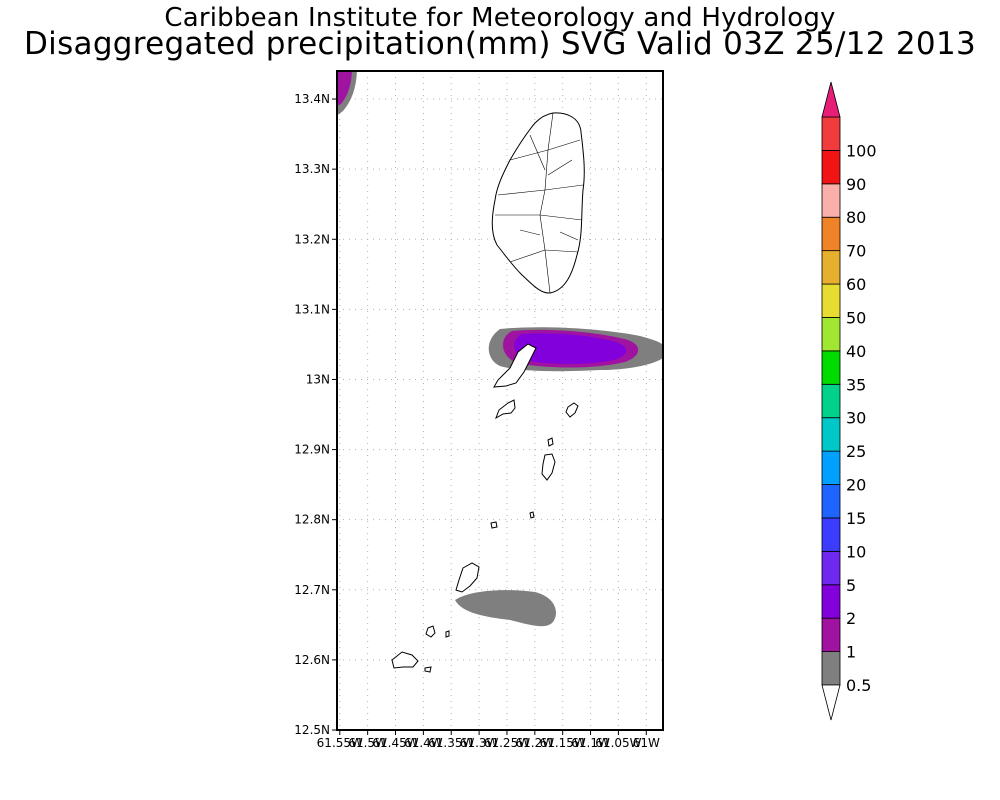 This screenshot has width=1000, height=800. What do you see at coordinates (488, 392) in the screenshot?
I see `island-coastlines` at bounding box center [488, 392].